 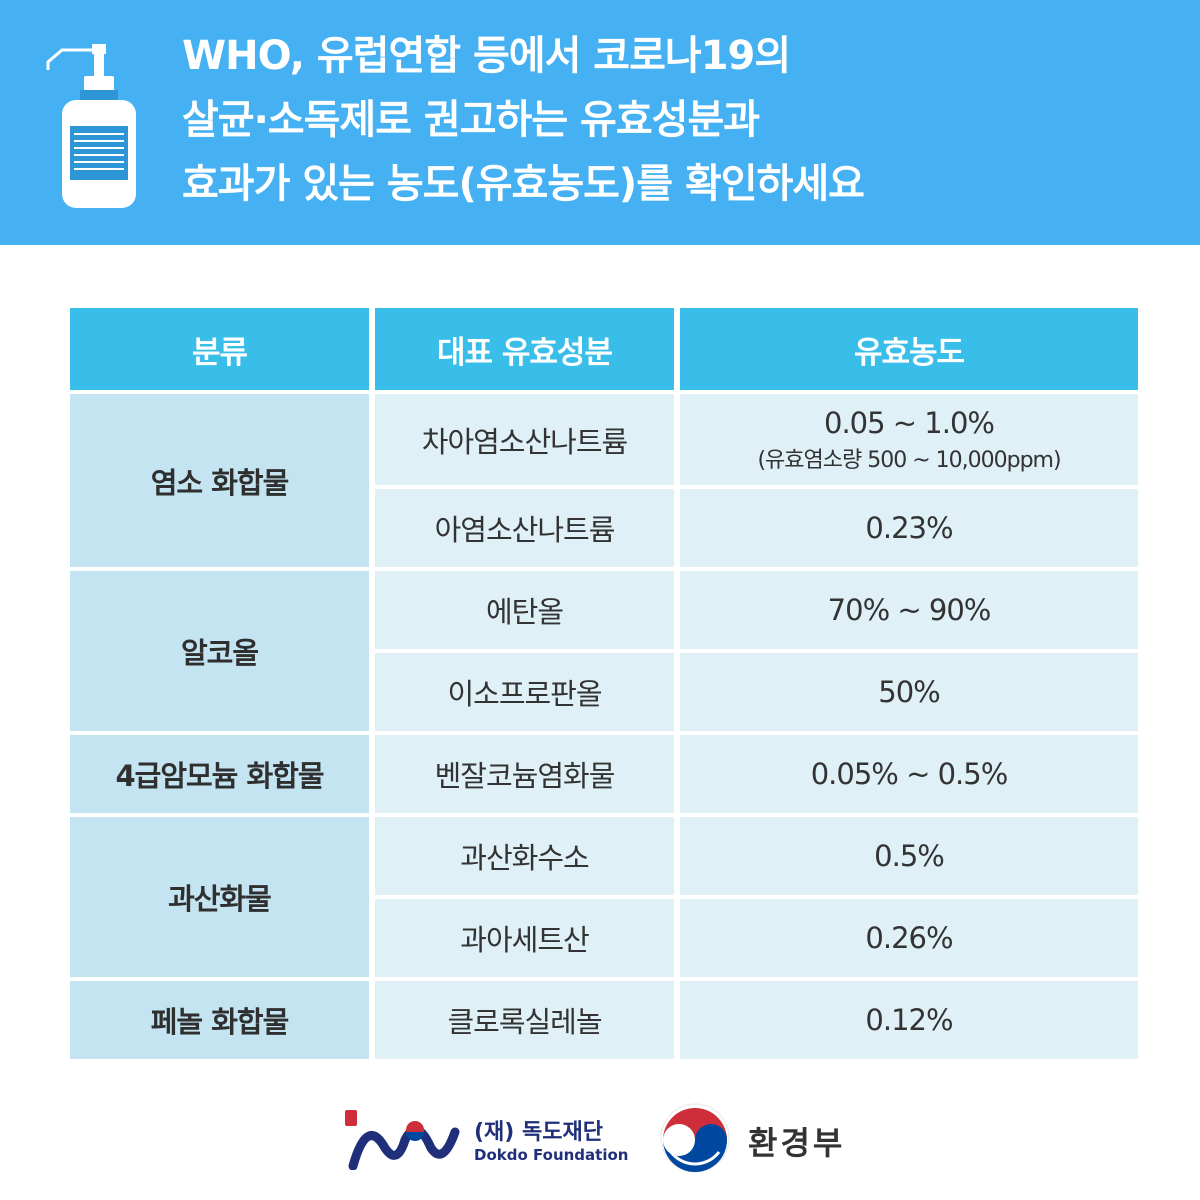 I want to click on dokdo-foundation-logo, so click(x=402, y=1140).